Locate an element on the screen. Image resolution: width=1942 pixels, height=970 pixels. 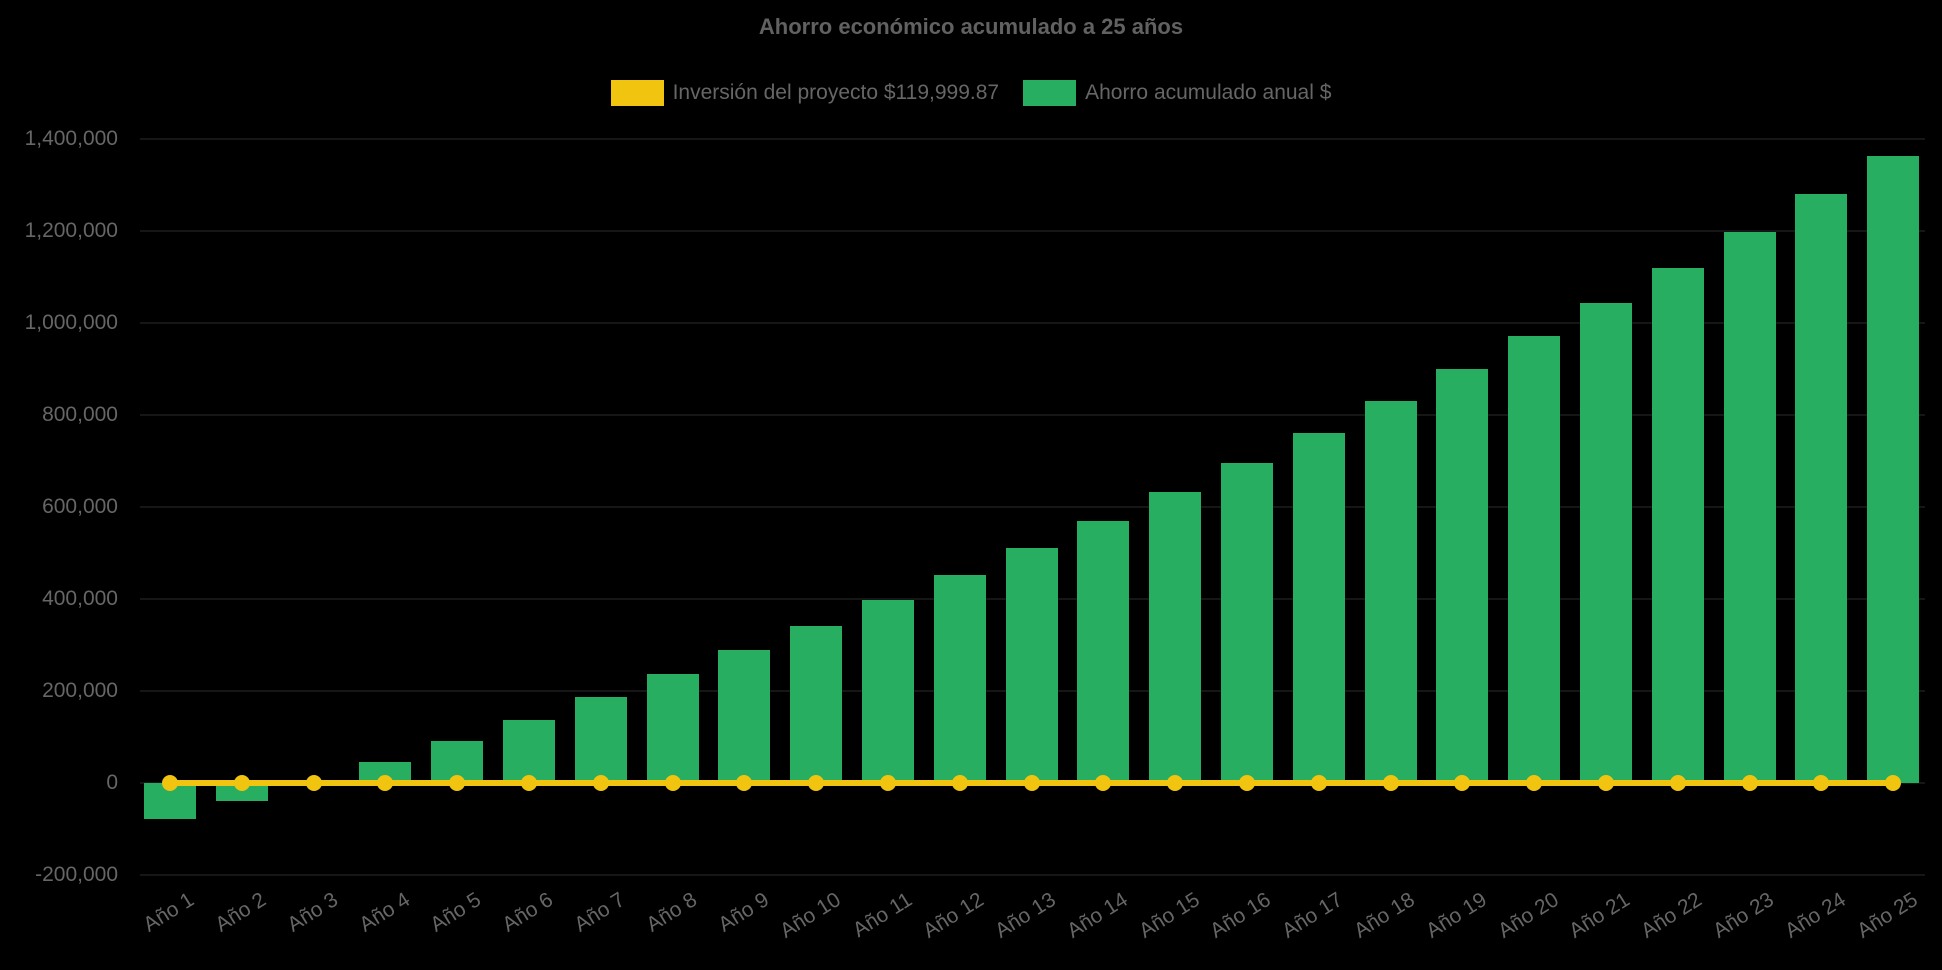
x-axis-label-21: Año 21 is located at coordinates (1600, 915).